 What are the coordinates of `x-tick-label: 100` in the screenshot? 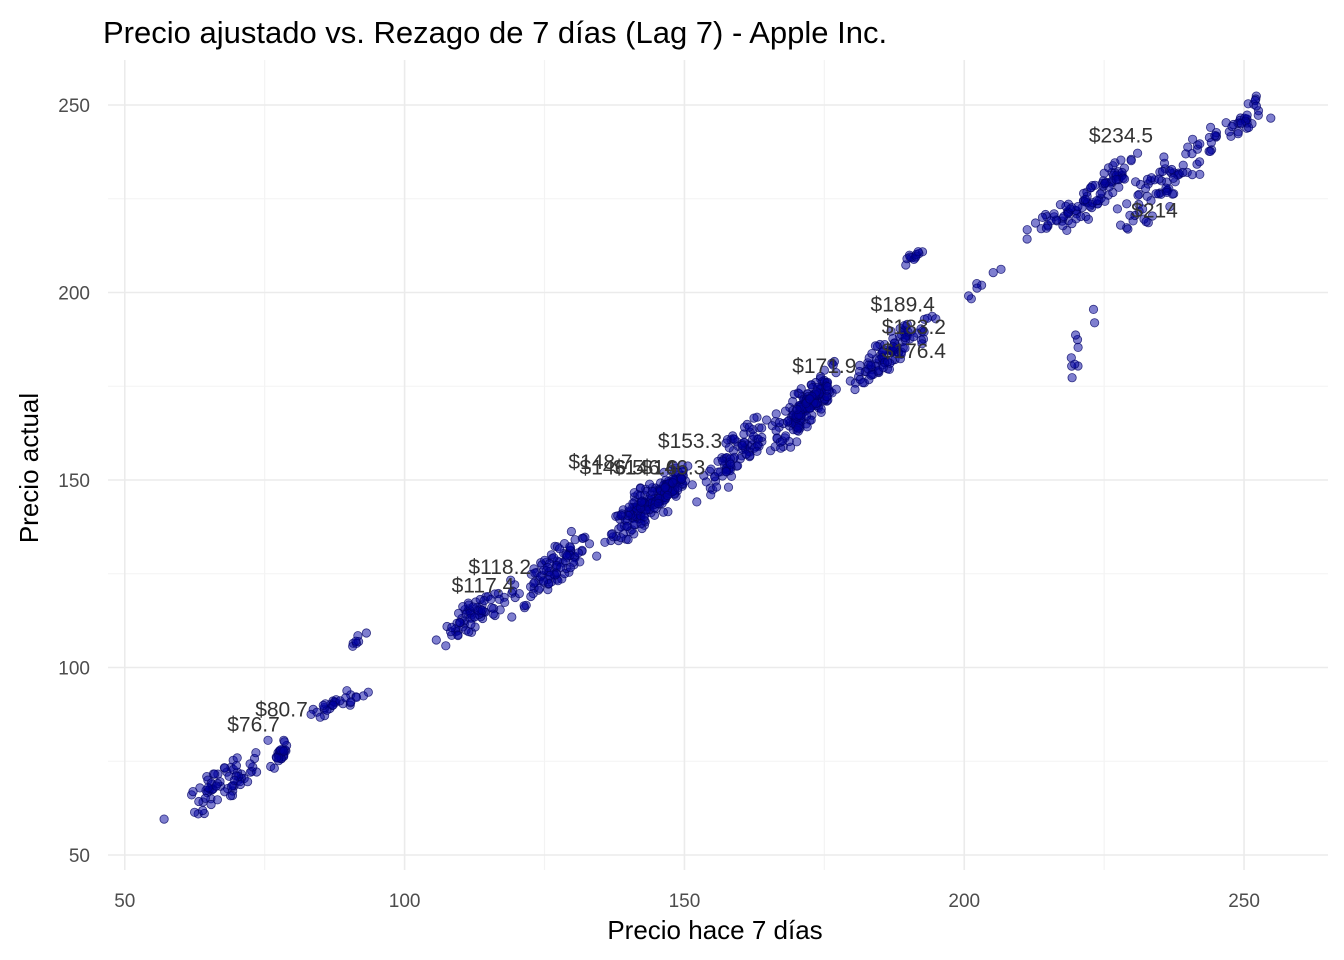 It's located at (405, 901).